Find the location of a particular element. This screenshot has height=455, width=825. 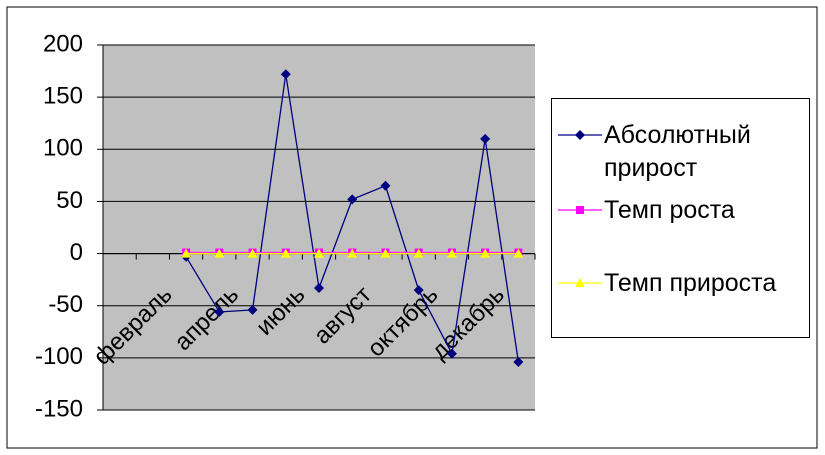

y-tick-label: 50 is located at coordinates (69, 200).